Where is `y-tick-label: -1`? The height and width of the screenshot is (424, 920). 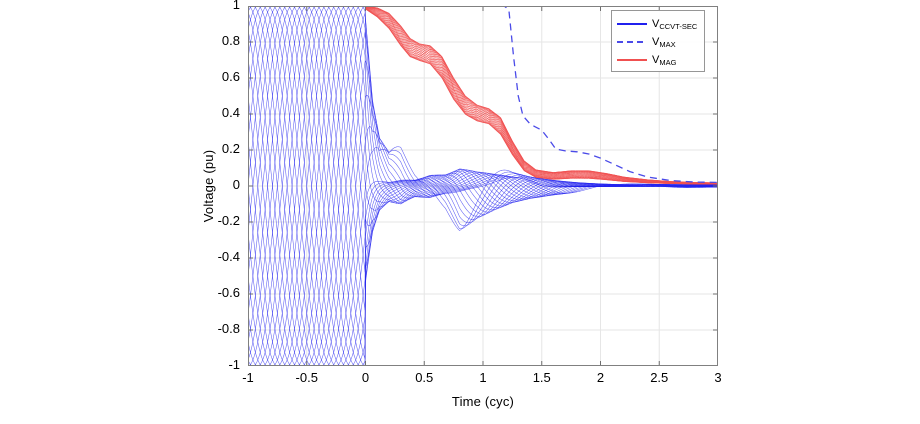
y-tick-label: -1 is located at coordinates (234, 364).